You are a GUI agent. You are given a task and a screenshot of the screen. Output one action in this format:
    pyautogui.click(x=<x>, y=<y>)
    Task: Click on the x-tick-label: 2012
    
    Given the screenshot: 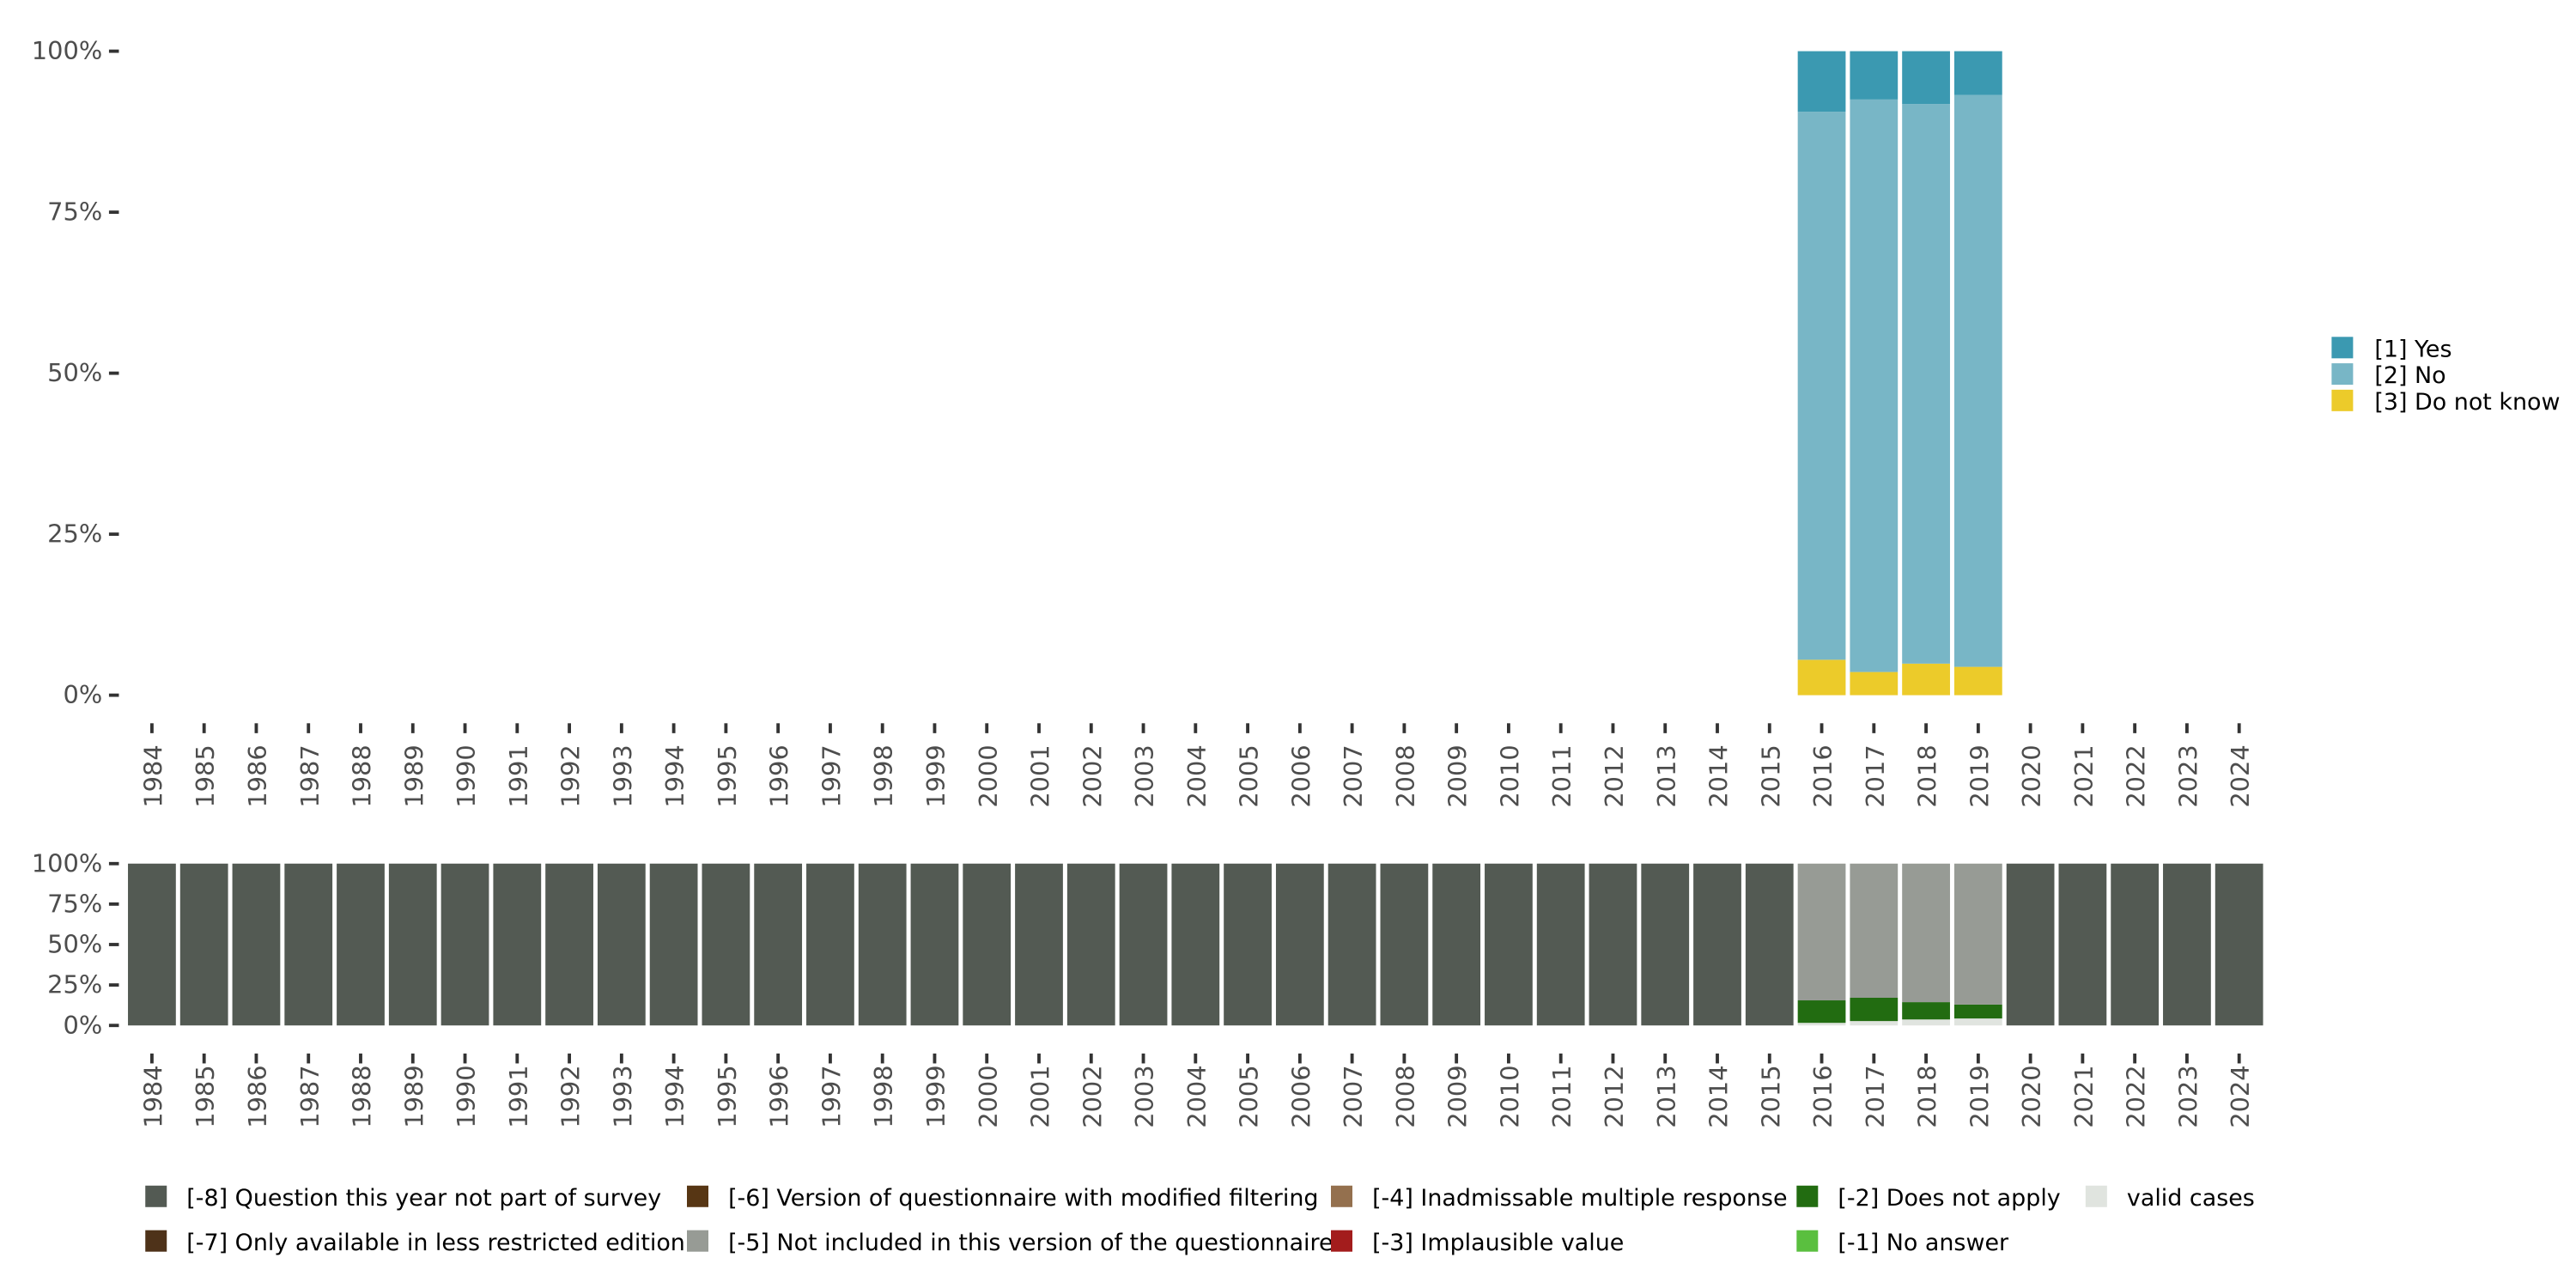 What is the action you would take?
    pyautogui.click(x=1614, y=1096)
    